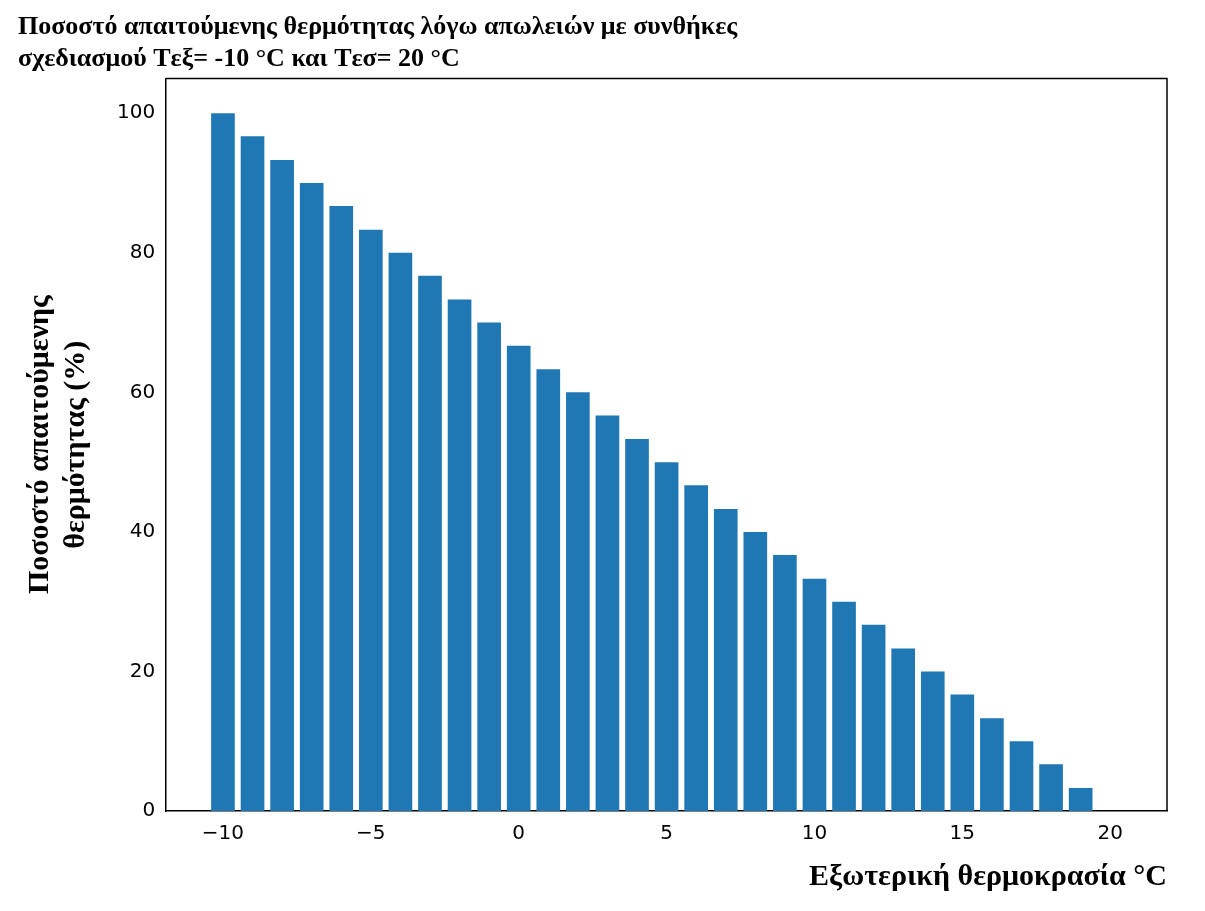 Image resolution: width=1205 pixels, height=911 pixels. I want to click on y-tick-label: 80, so click(142, 251).